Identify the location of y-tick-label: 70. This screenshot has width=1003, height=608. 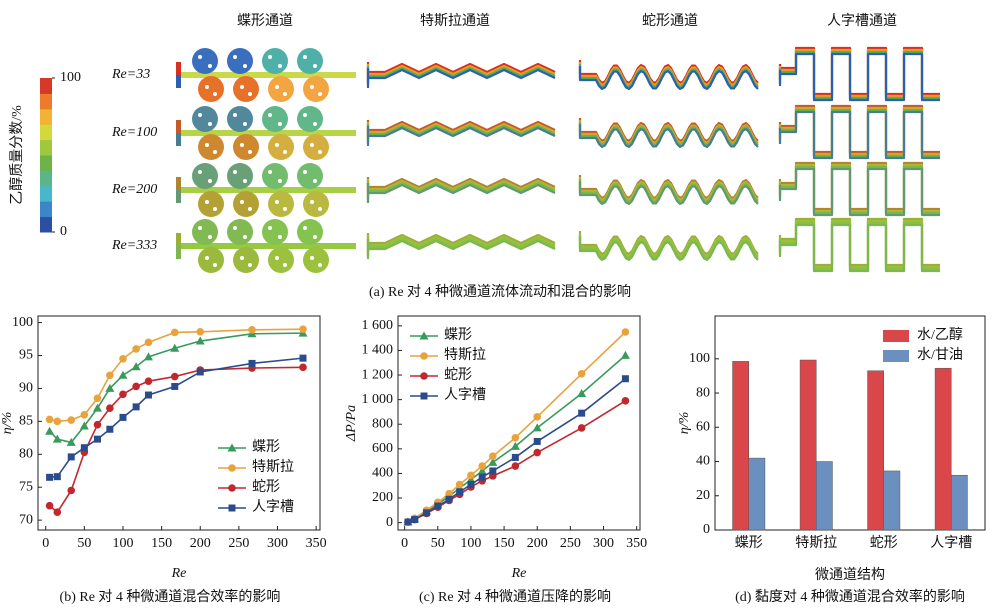
(26, 519).